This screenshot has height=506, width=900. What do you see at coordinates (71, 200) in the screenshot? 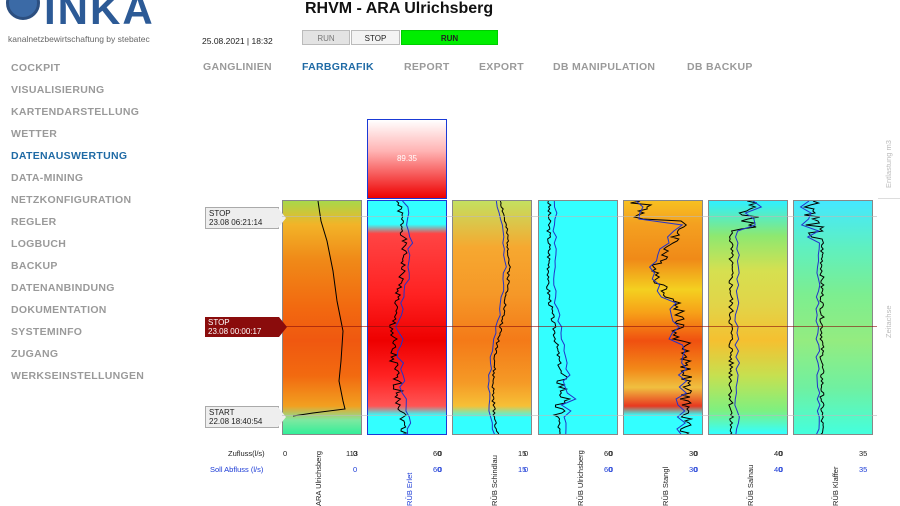
I see `sidebar-item-netzkonfiguration: NETZKONFIGURATION` at bounding box center [71, 200].